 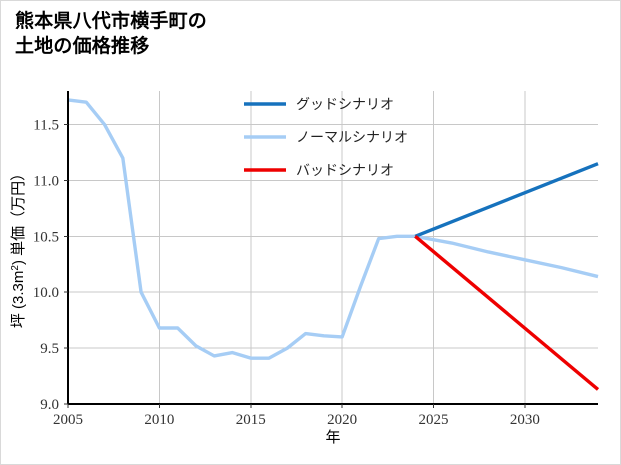 I want to click on y-tick-label: 11.5, so click(x=46, y=126).